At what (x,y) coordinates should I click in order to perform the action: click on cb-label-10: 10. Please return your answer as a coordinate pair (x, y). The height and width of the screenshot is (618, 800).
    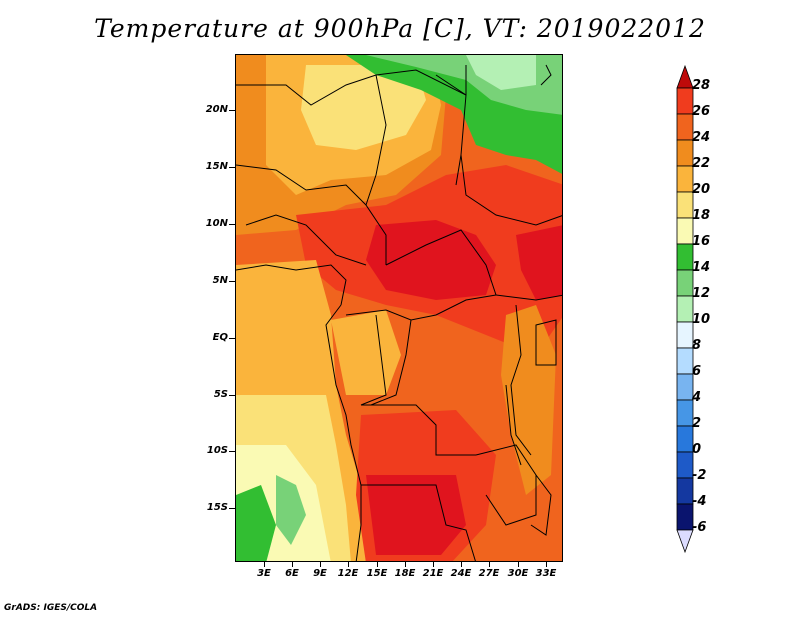
    Looking at the image, I should click on (701, 319).